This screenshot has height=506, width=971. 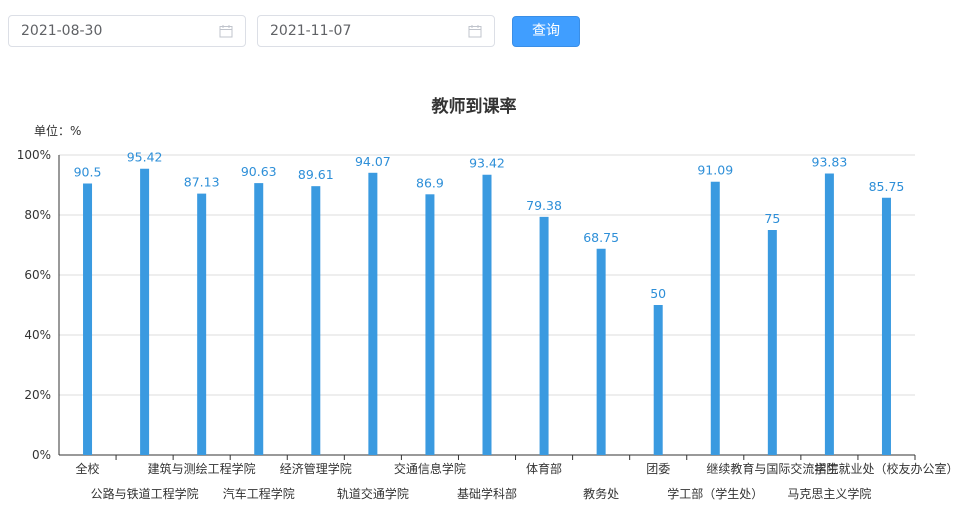 What do you see at coordinates (373, 493) in the screenshot?
I see `x-tick-label: 轨道交通学院` at bounding box center [373, 493].